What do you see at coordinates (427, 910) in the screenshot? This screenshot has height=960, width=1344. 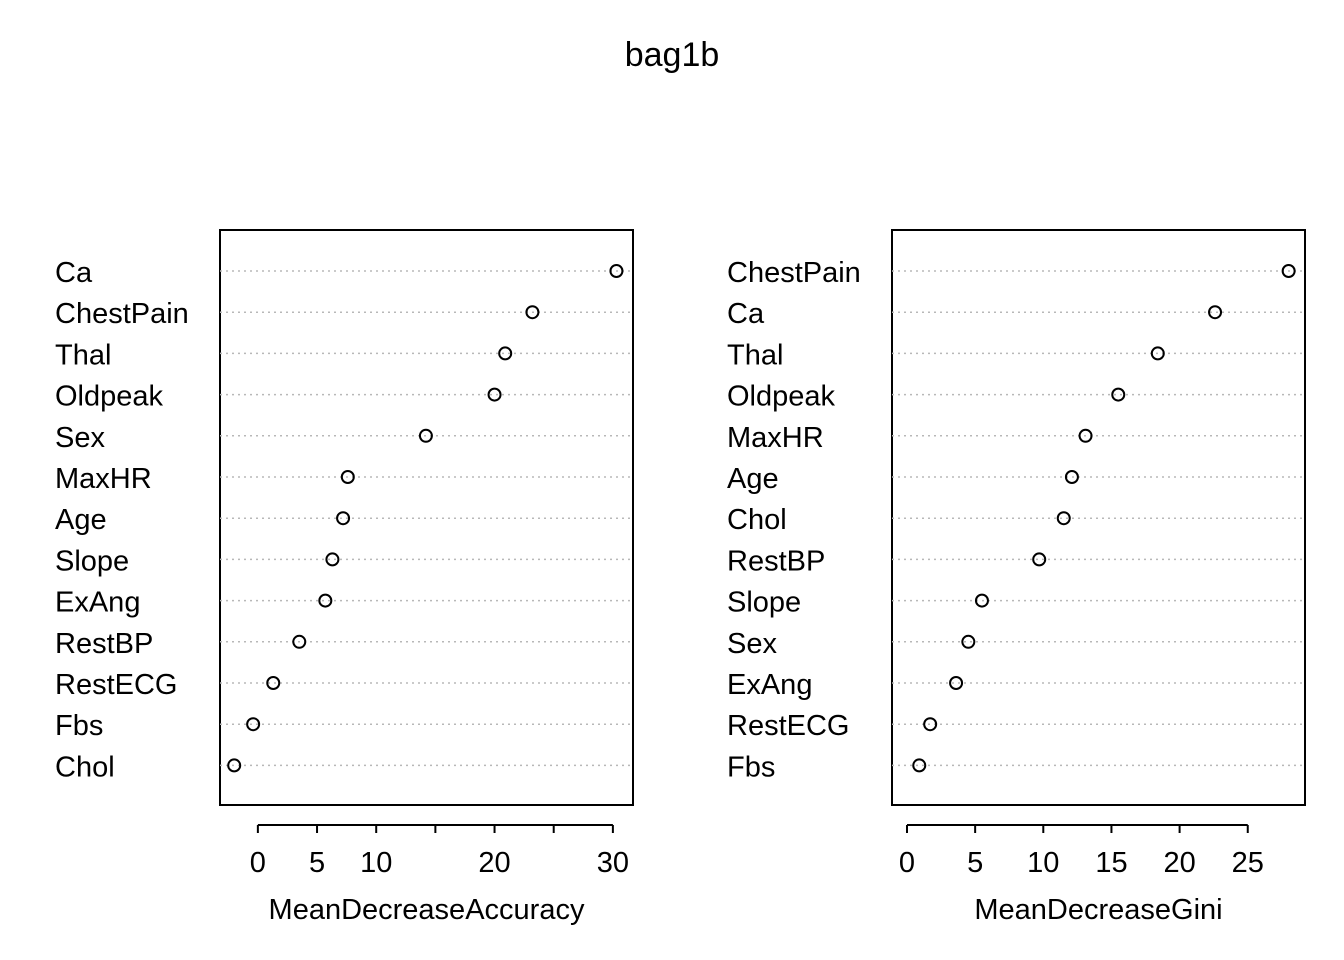 I see `x-axis-label: MeanDecreaseAccuracy` at bounding box center [427, 910].